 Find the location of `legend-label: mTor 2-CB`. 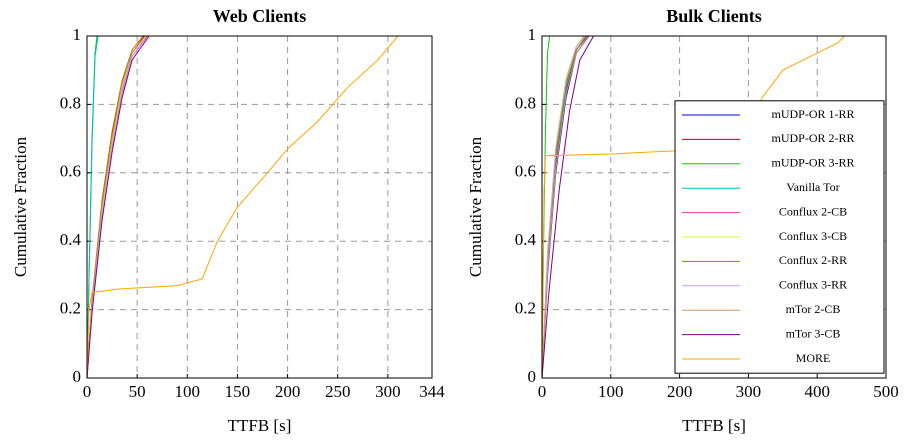

legend-label: mTor 2-CB is located at coordinates (813, 309).